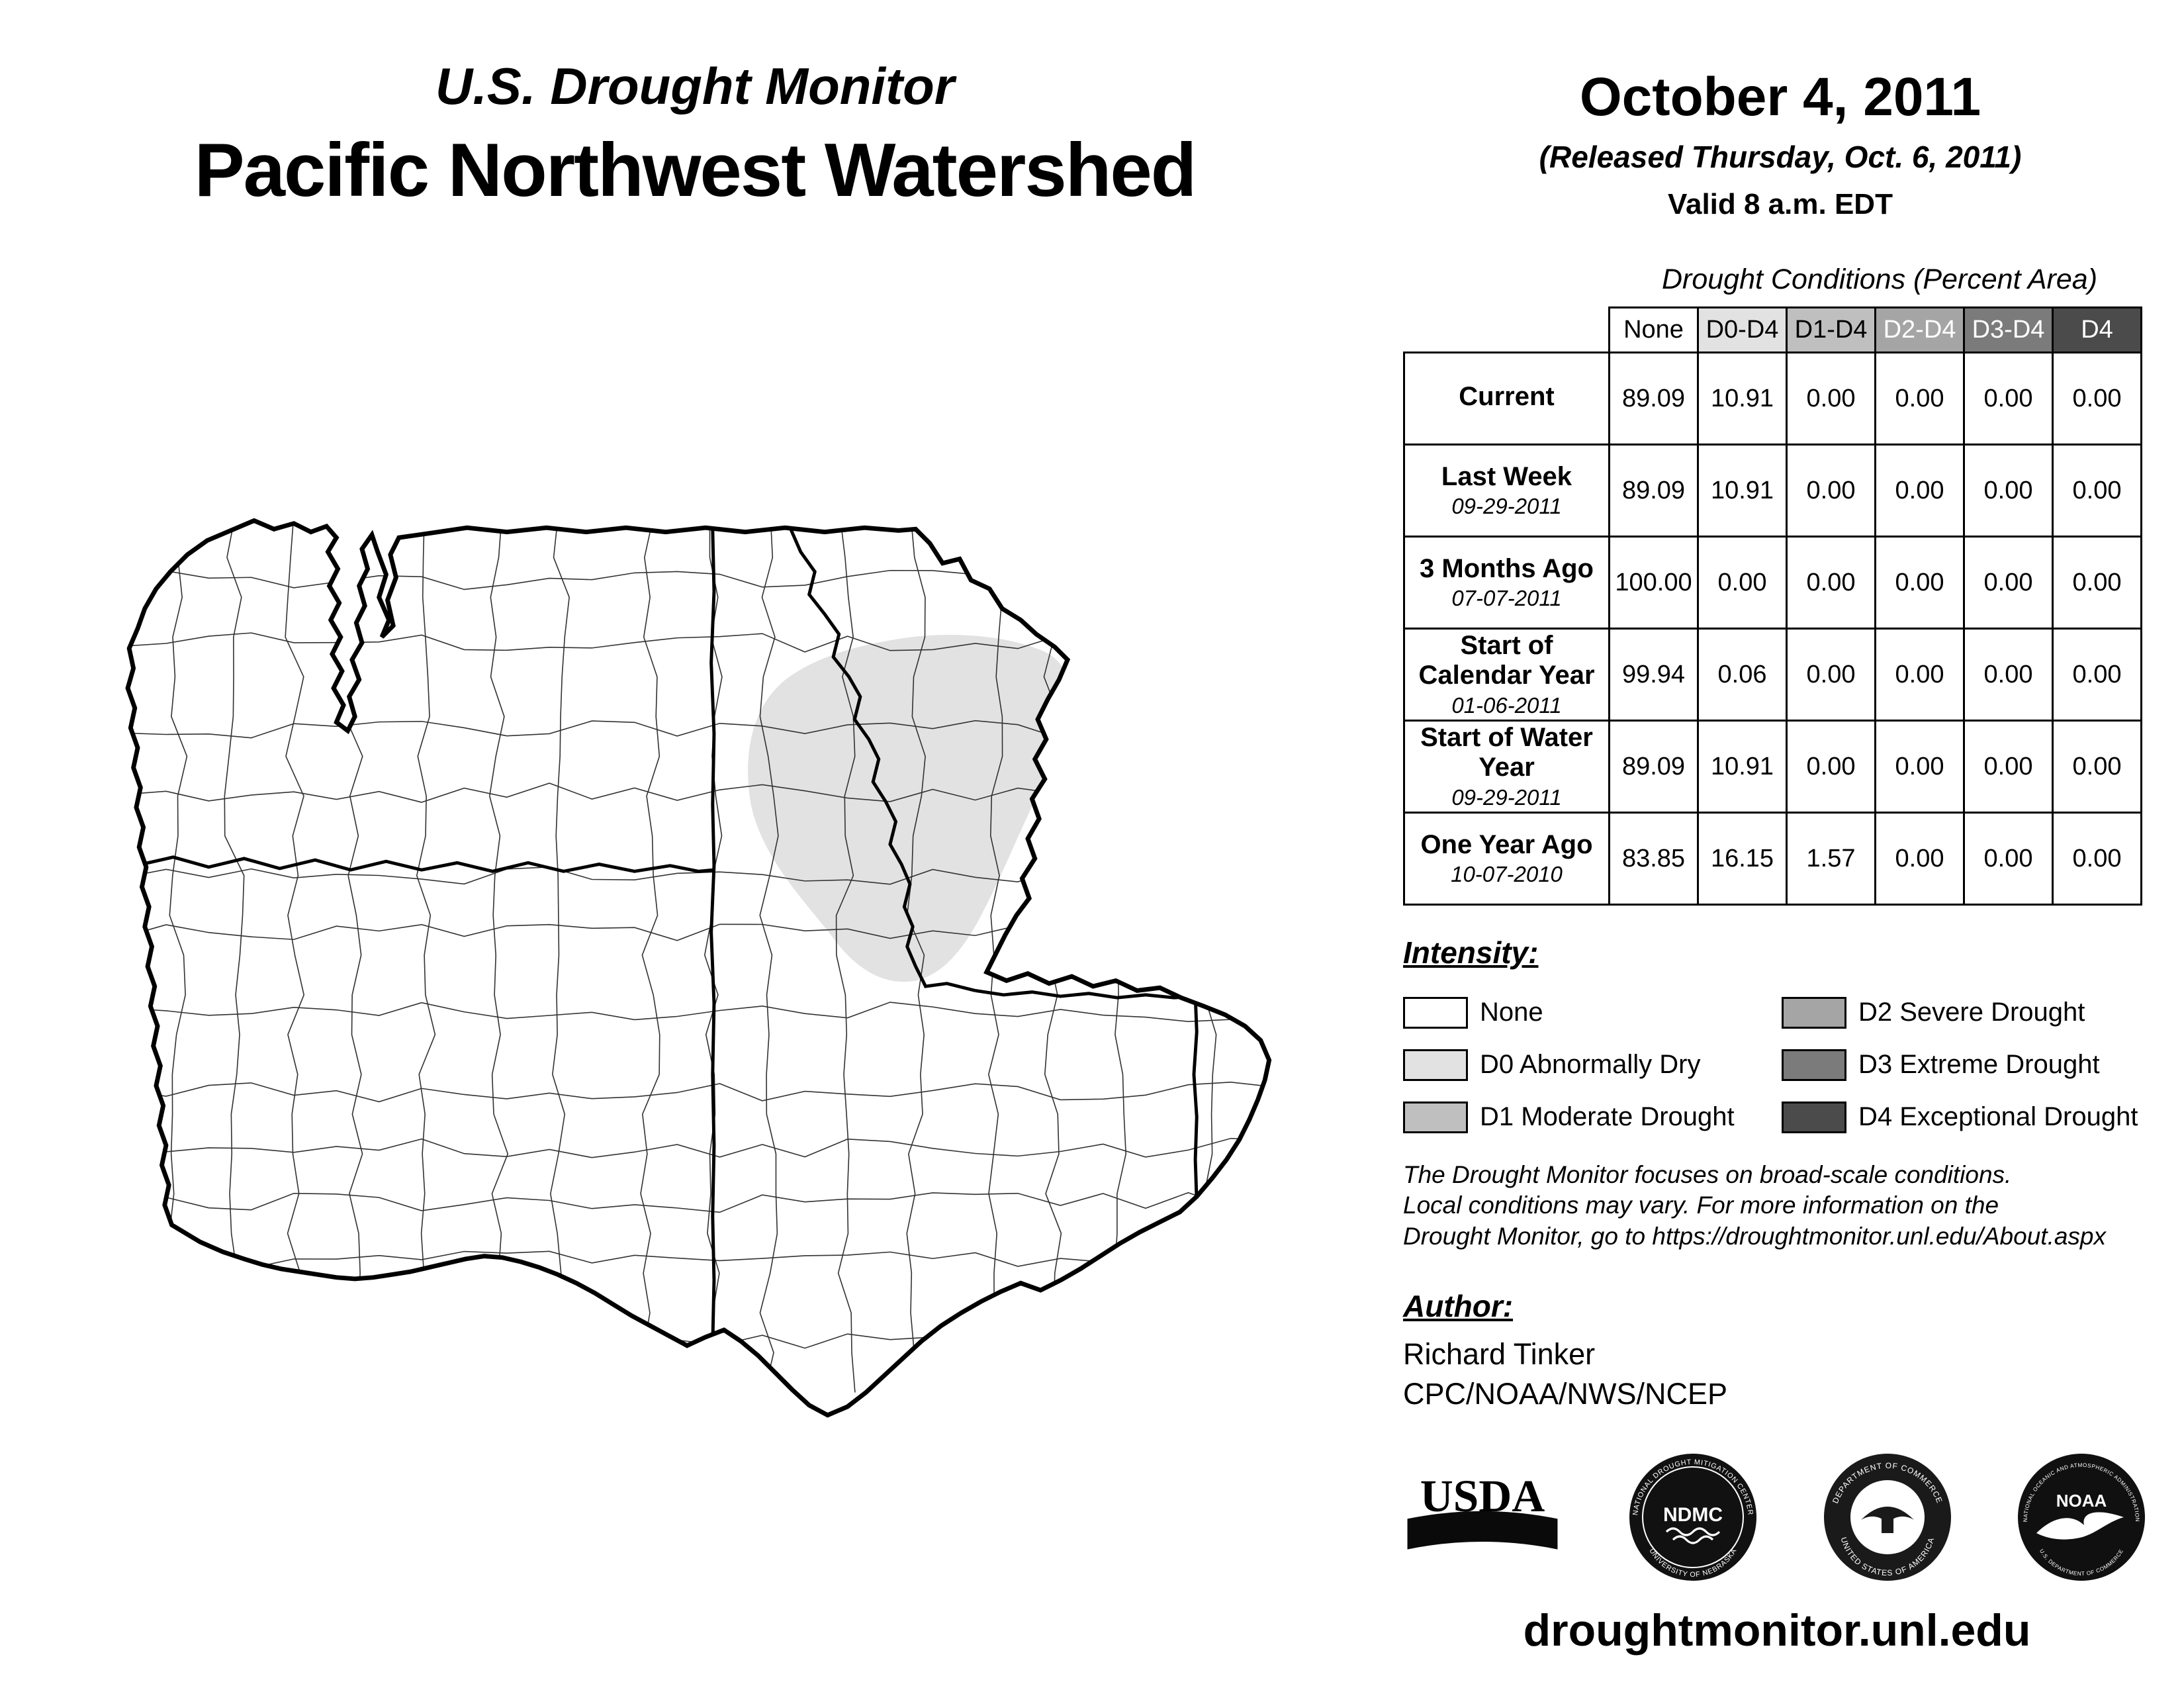 The height and width of the screenshot is (1688, 2184). I want to click on col-header-d3: D3-D4, so click(2008, 329).